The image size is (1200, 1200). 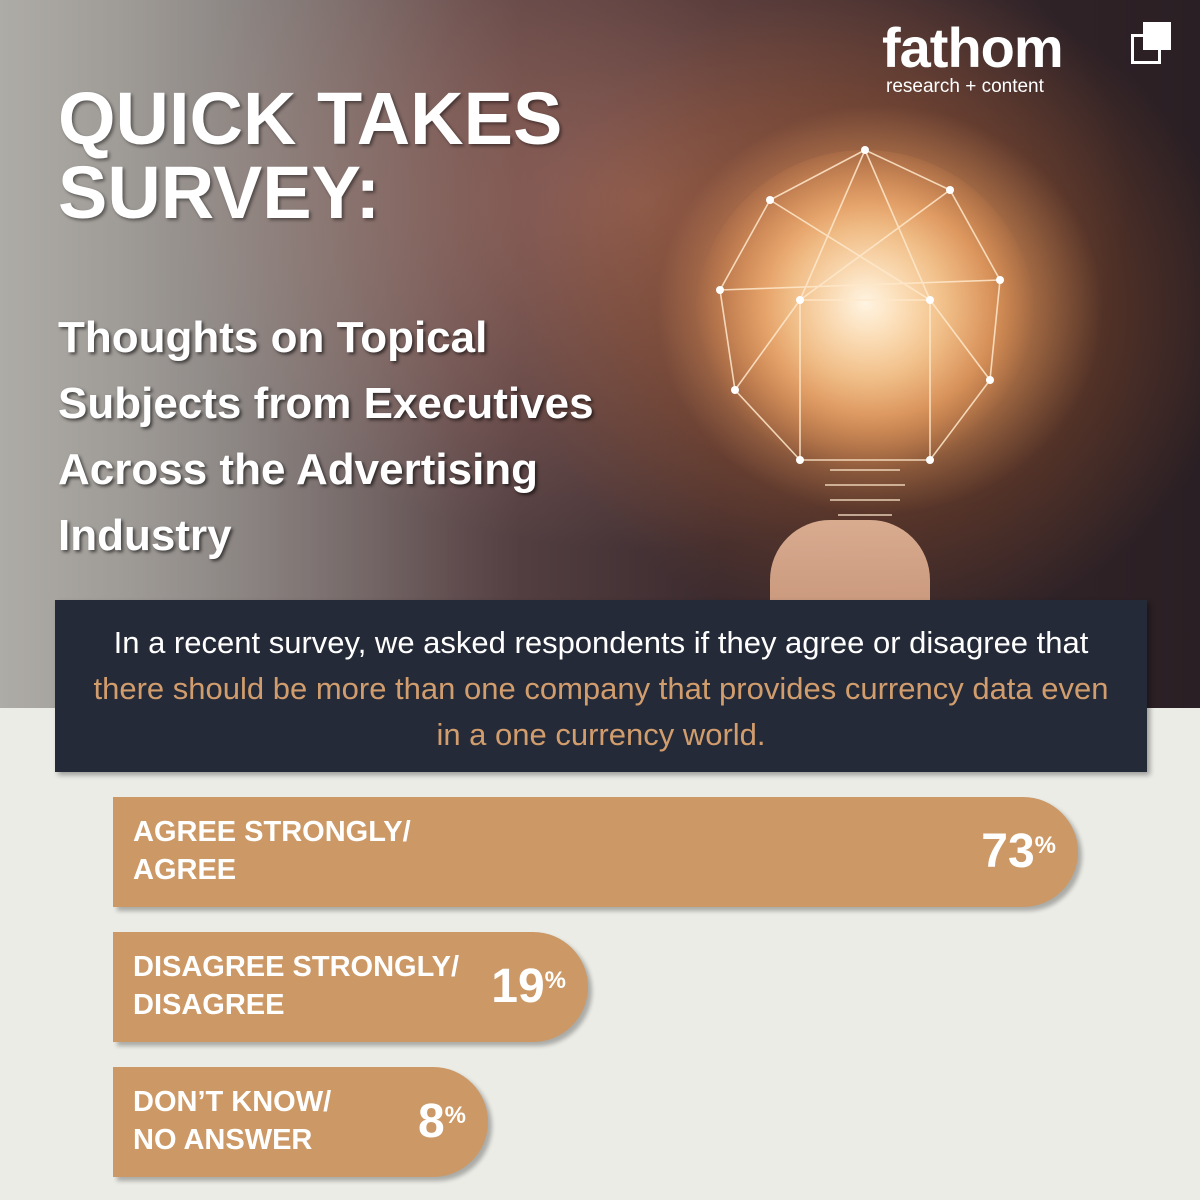 What do you see at coordinates (965, 86) in the screenshot?
I see `logo-tagline: research + content` at bounding box center [965, 86].